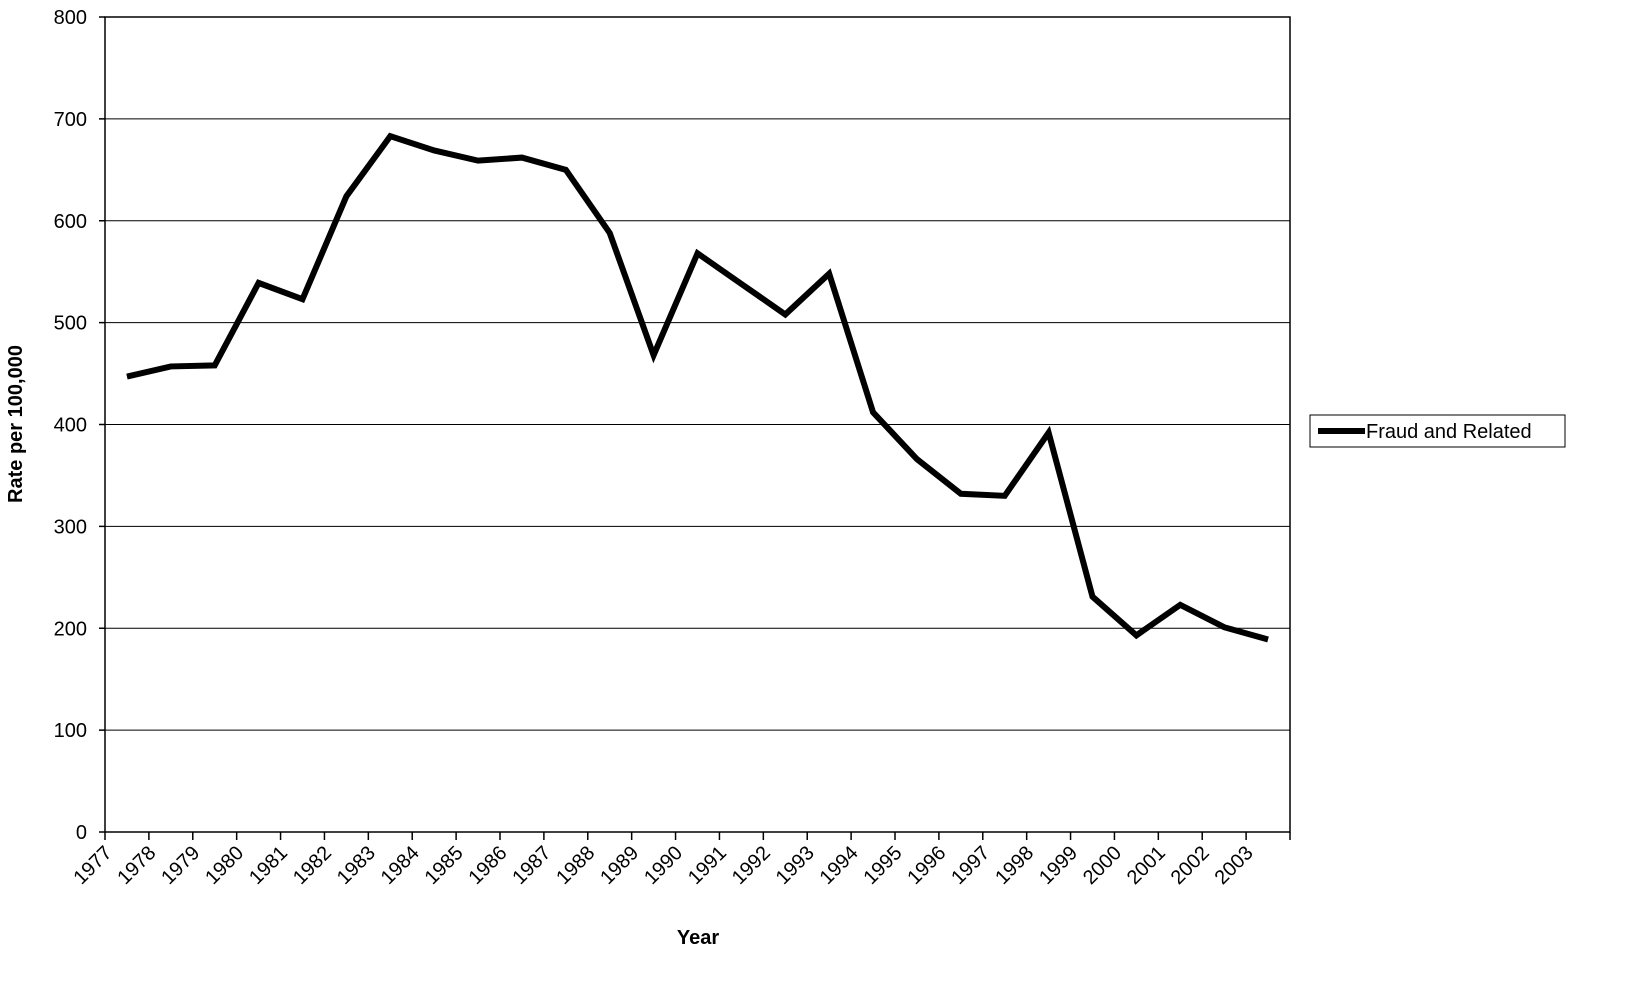  What do you see at coordinates (1190, 865) in the screenshot?
I see `x-tick-label: 2002` at bounding box center [1190, 865].